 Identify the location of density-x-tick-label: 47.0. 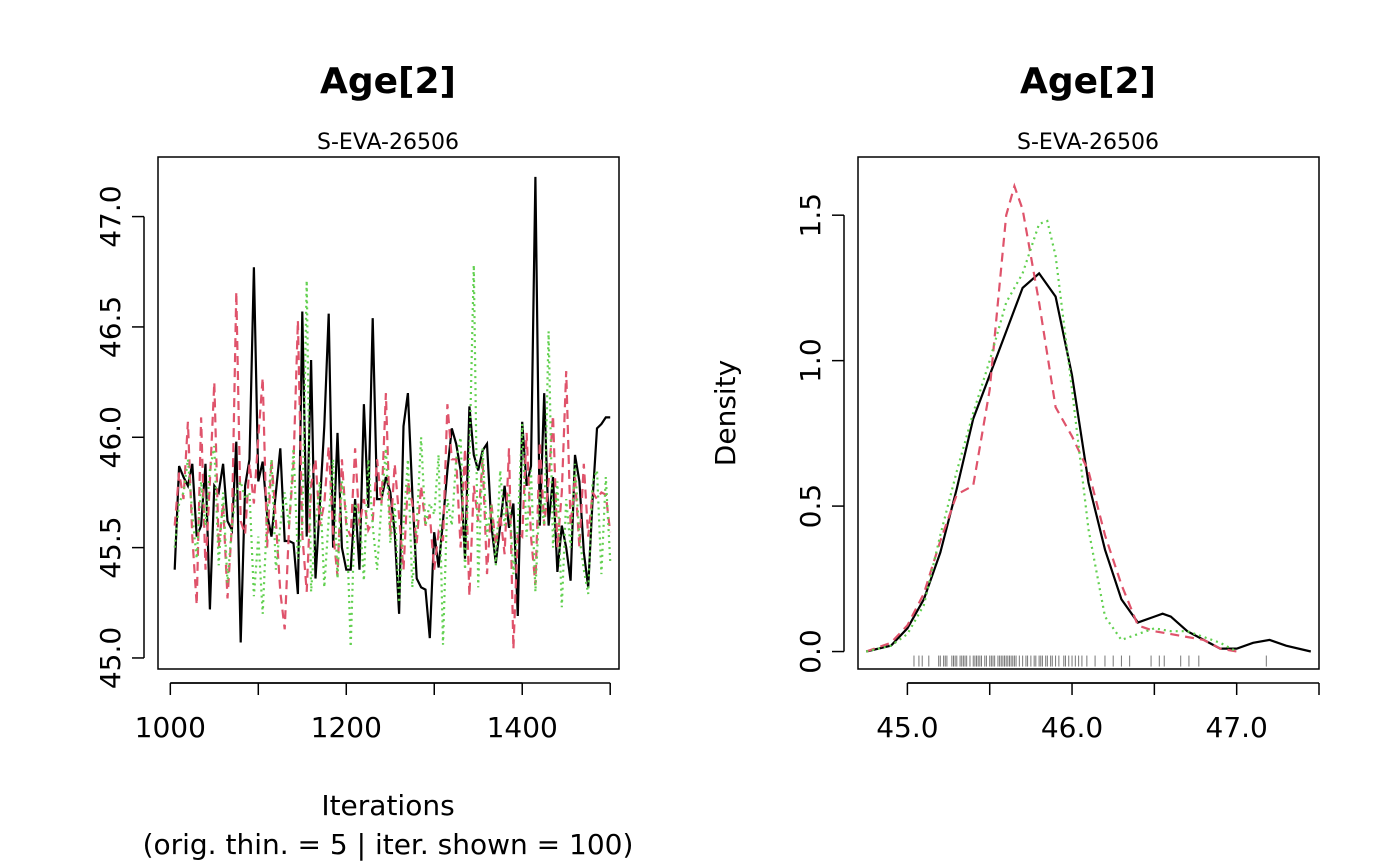
(1237, 727).